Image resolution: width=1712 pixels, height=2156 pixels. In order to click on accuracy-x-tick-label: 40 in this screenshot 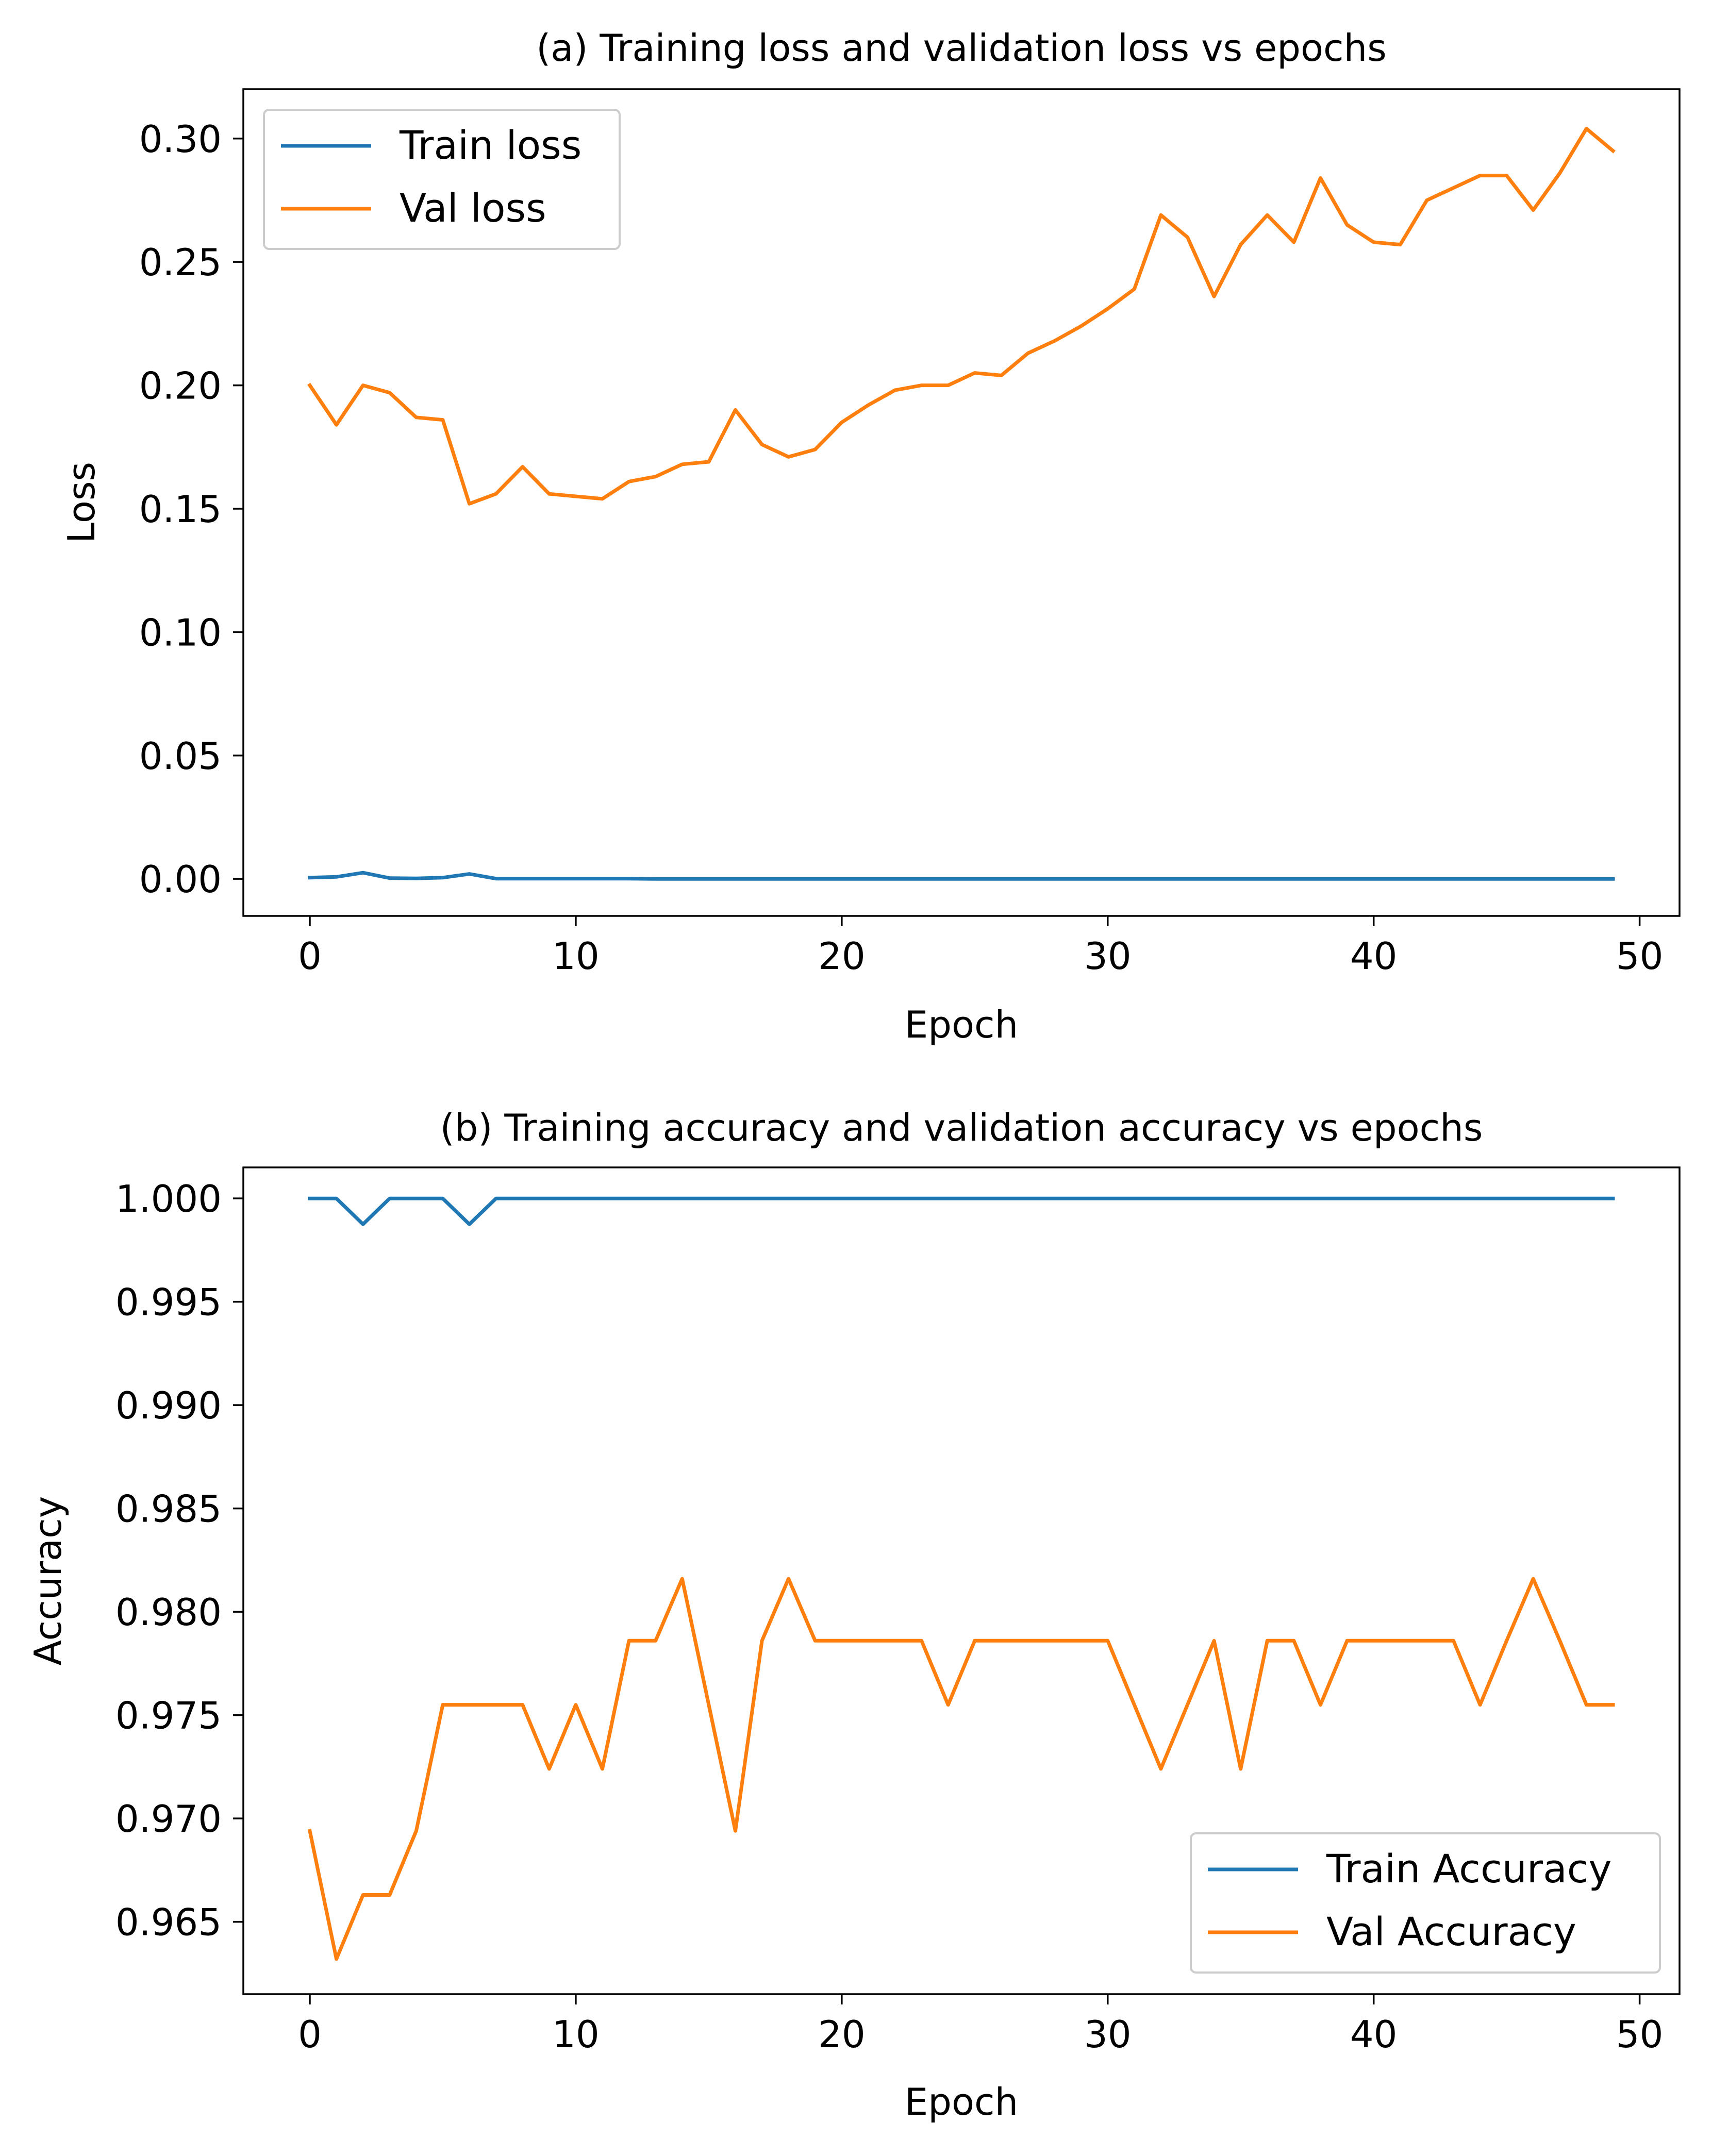, I will do `click(1374, 2034)`.